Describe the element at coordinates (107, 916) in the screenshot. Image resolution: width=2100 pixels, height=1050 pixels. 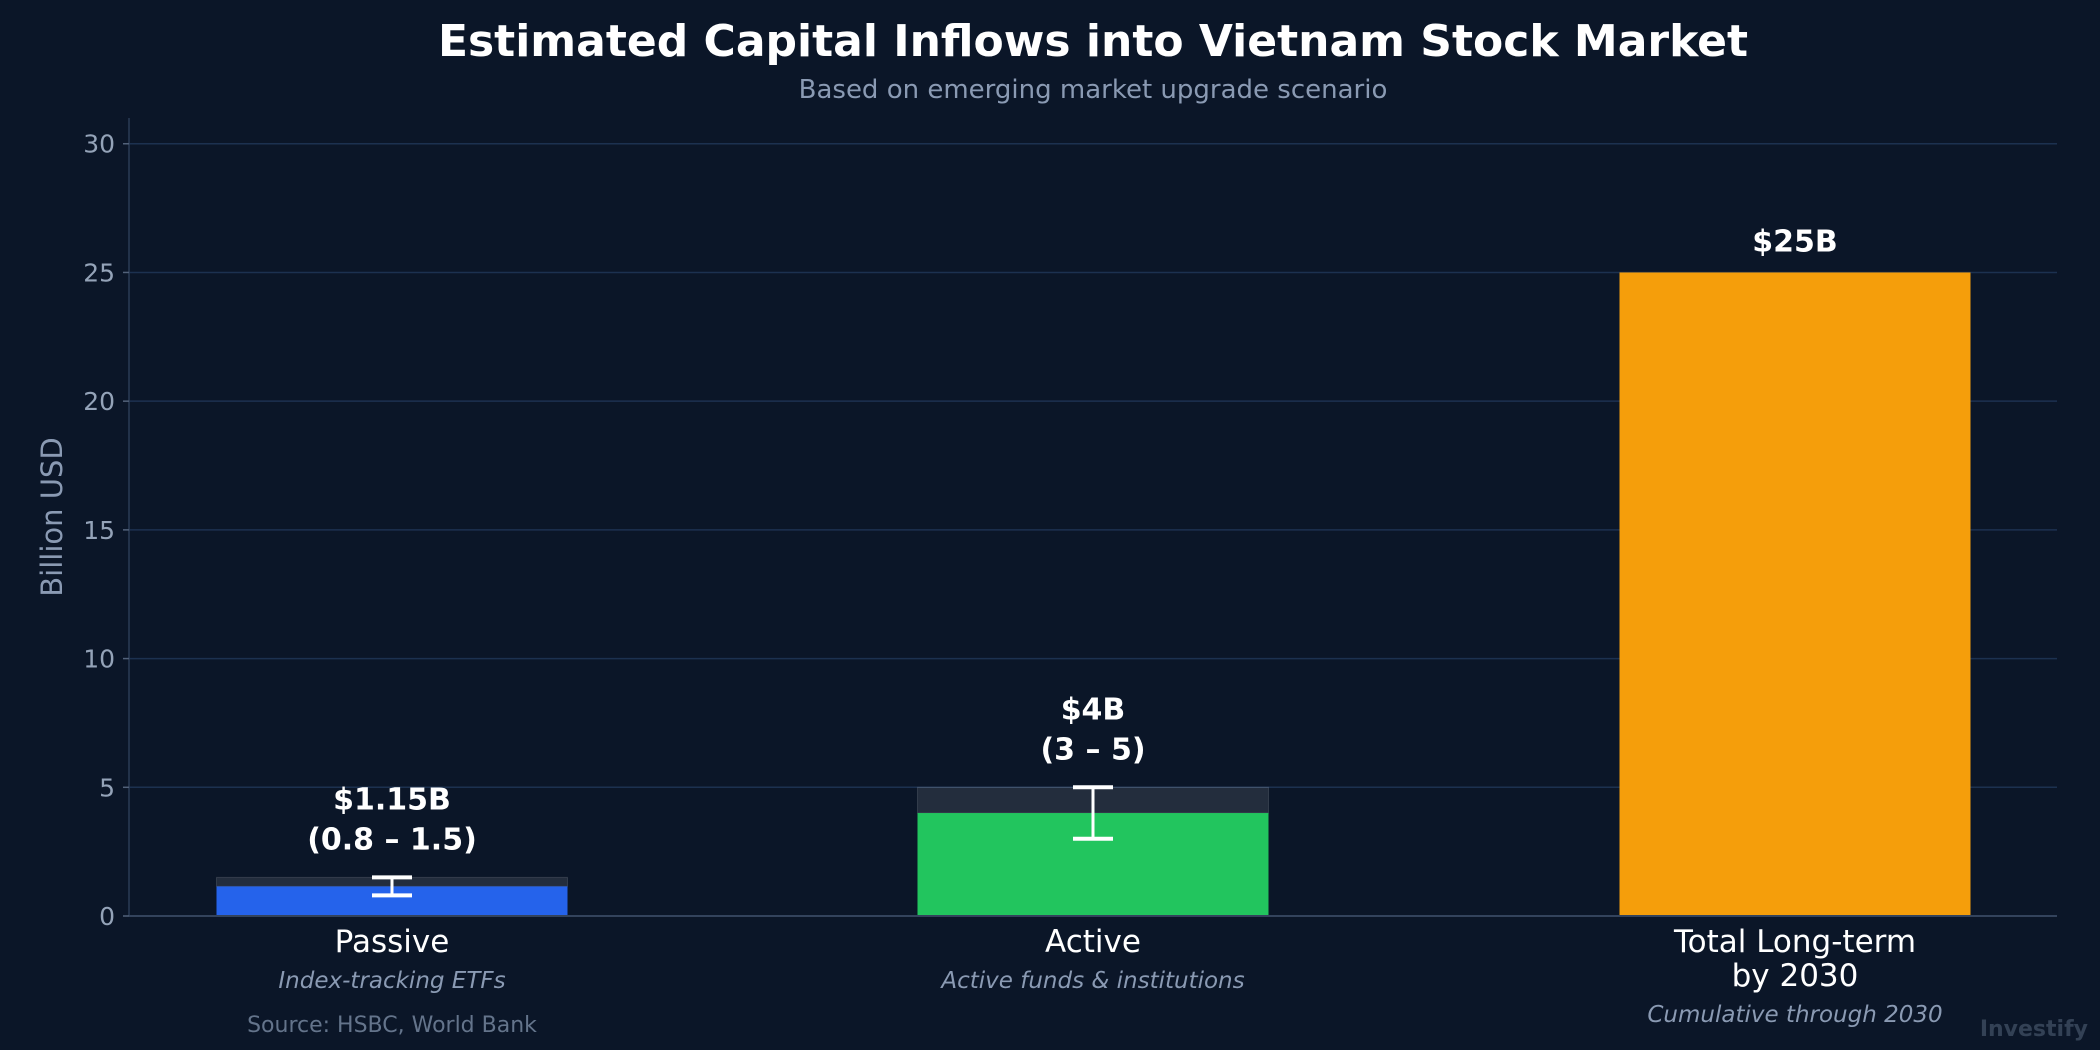
I see `y-tick-label: 0` at that location.